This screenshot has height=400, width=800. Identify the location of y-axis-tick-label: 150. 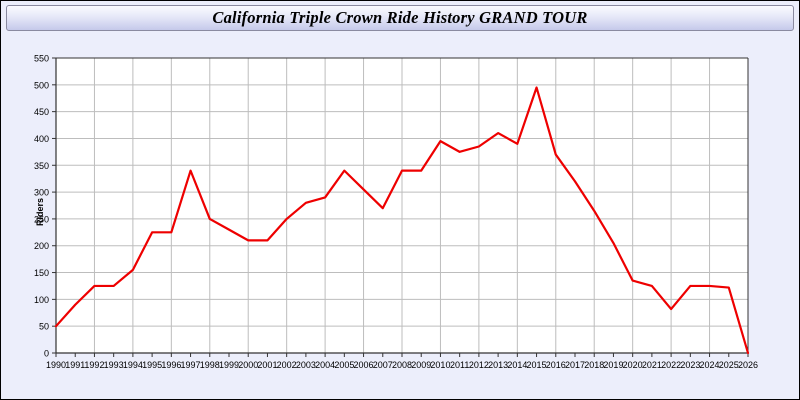
(41, 273).